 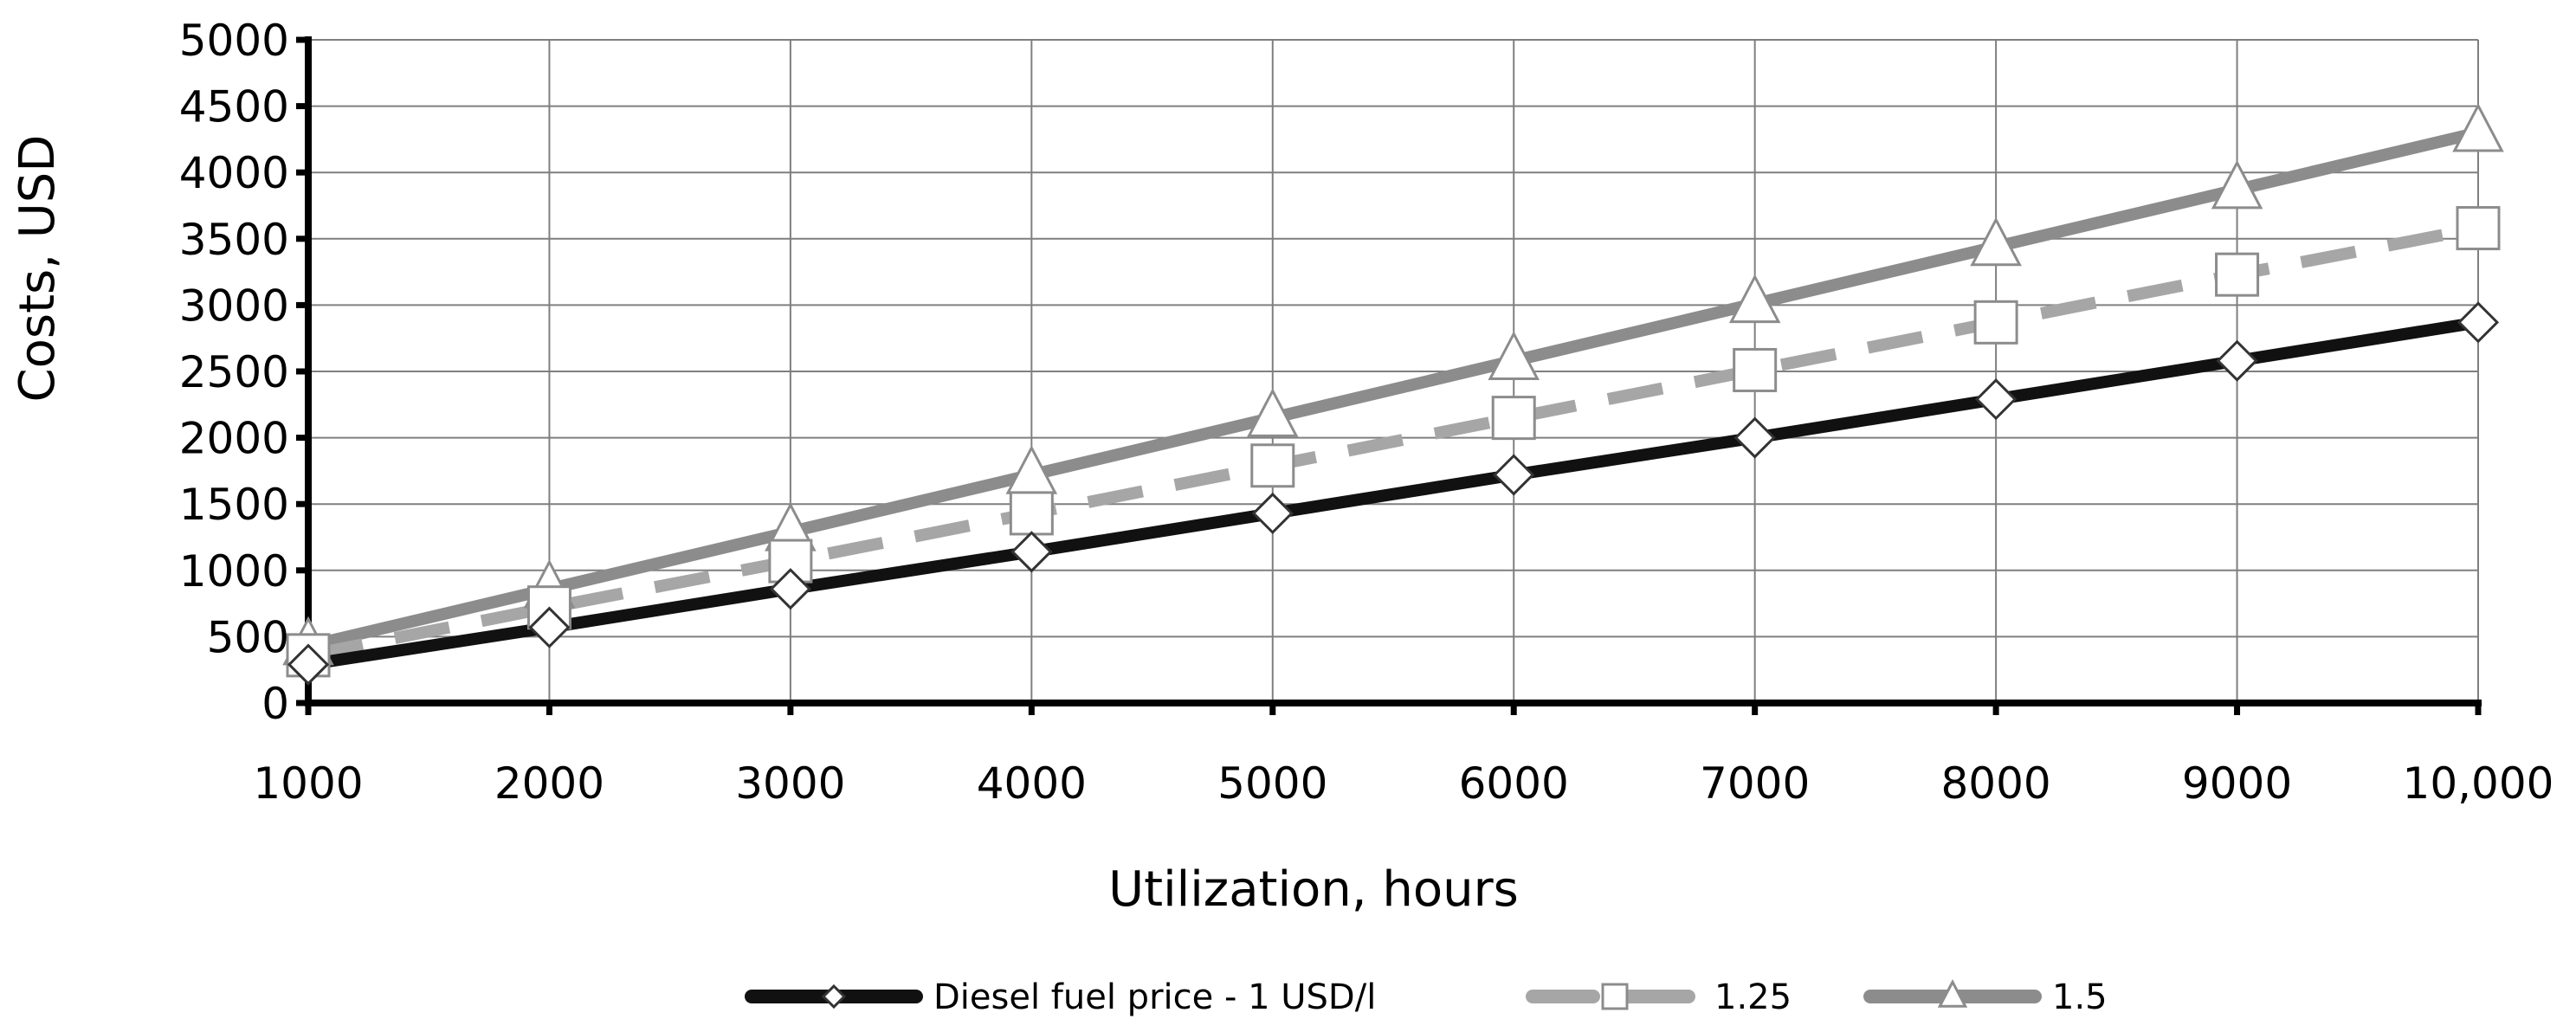 What do you see at coordinates (790, 783) in the screenshot?
I see `x-tick-label: 3000` at bounding box center [790, 783].